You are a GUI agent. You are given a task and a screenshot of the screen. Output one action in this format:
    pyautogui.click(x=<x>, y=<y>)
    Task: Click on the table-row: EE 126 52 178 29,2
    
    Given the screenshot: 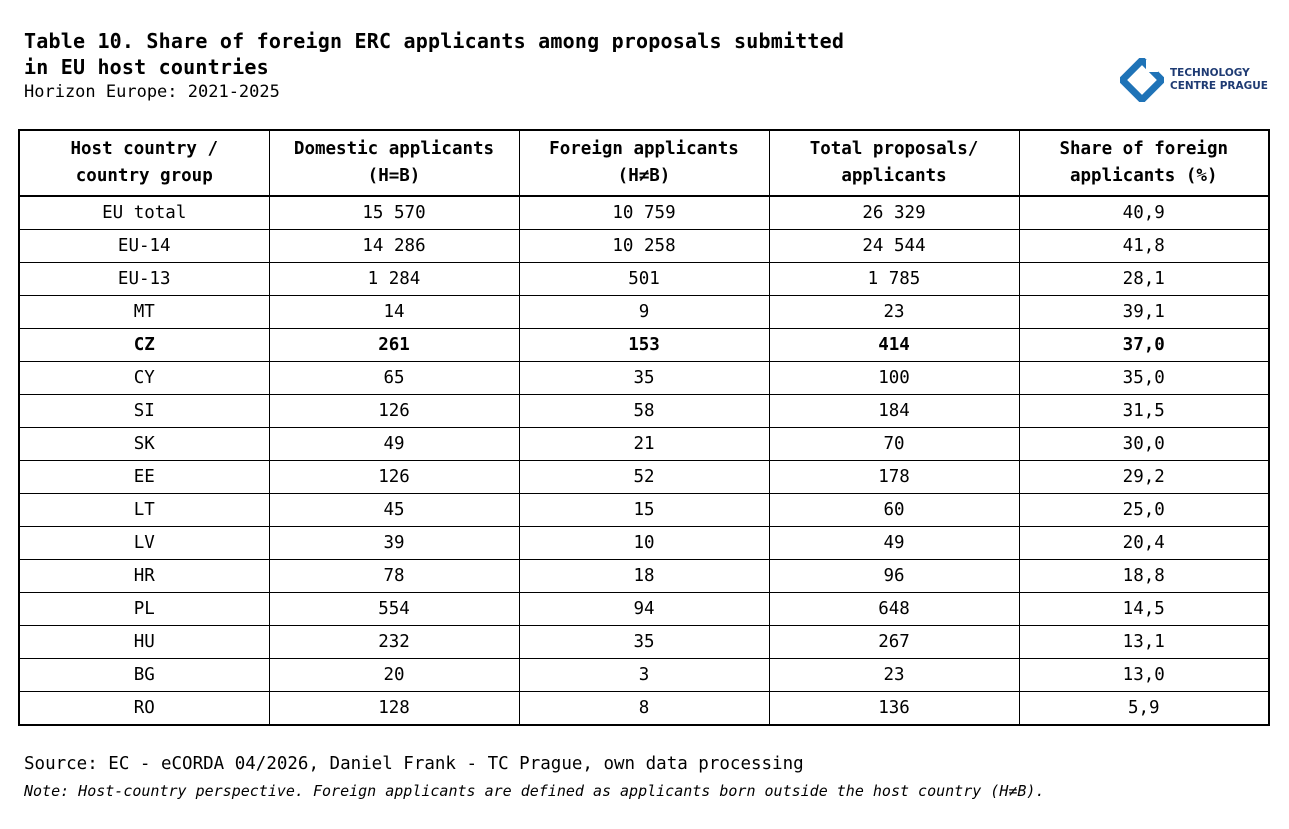 What is the action you would take?
    pyautogui.click(x=644, y=477)
    